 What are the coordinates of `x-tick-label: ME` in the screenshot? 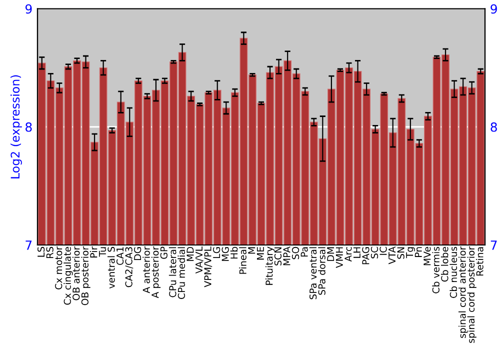 It's located at (260, 253).